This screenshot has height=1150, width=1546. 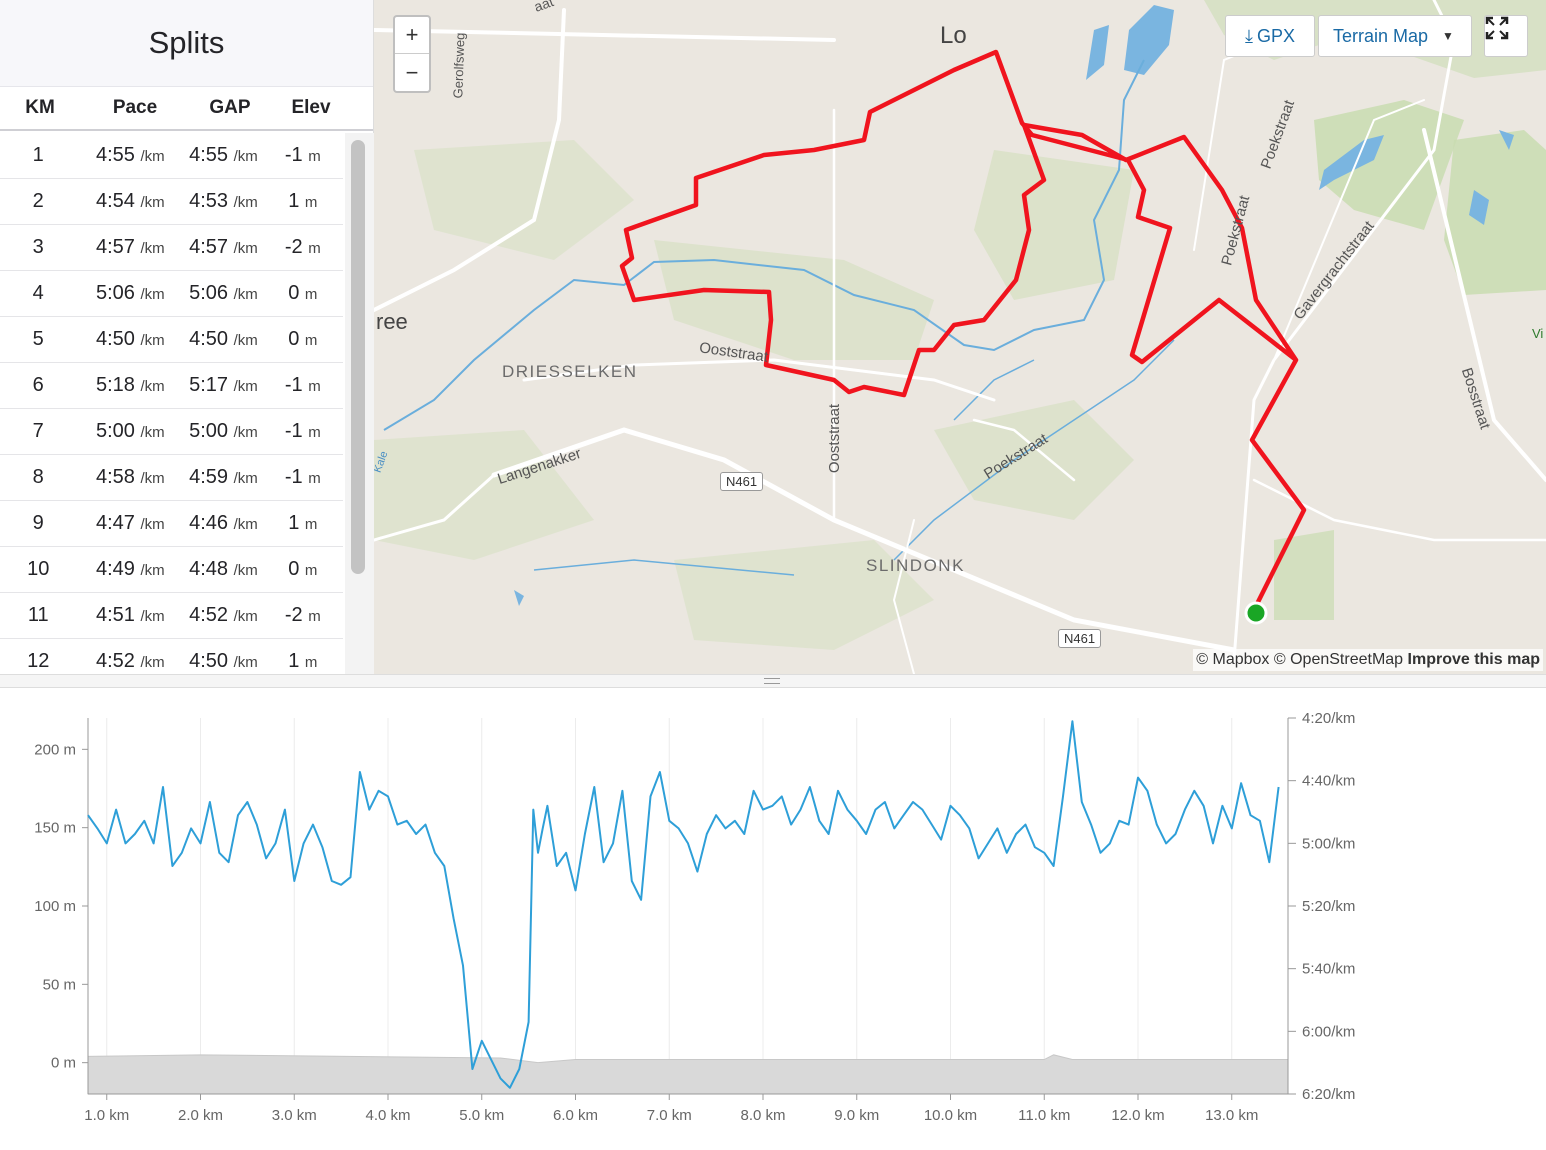 I want to click on split-pace: 5:18 /km, so click(x=130, y=385).